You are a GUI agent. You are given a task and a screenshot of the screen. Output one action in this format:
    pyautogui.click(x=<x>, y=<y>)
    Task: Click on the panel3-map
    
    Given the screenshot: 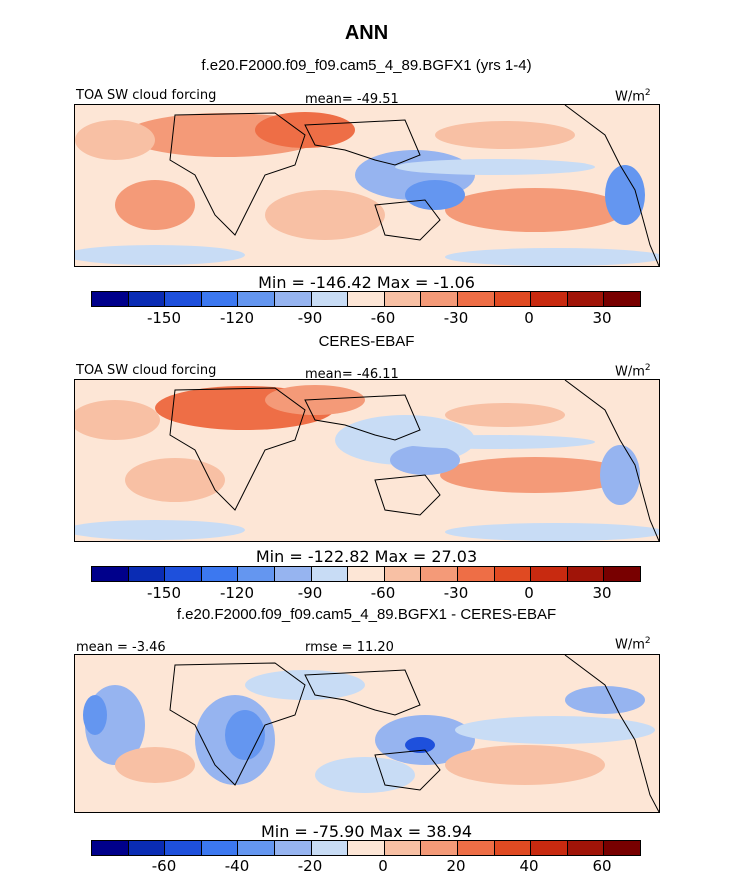 What is the action you would take?
    pyautogui.click(x=367, y=733)
    